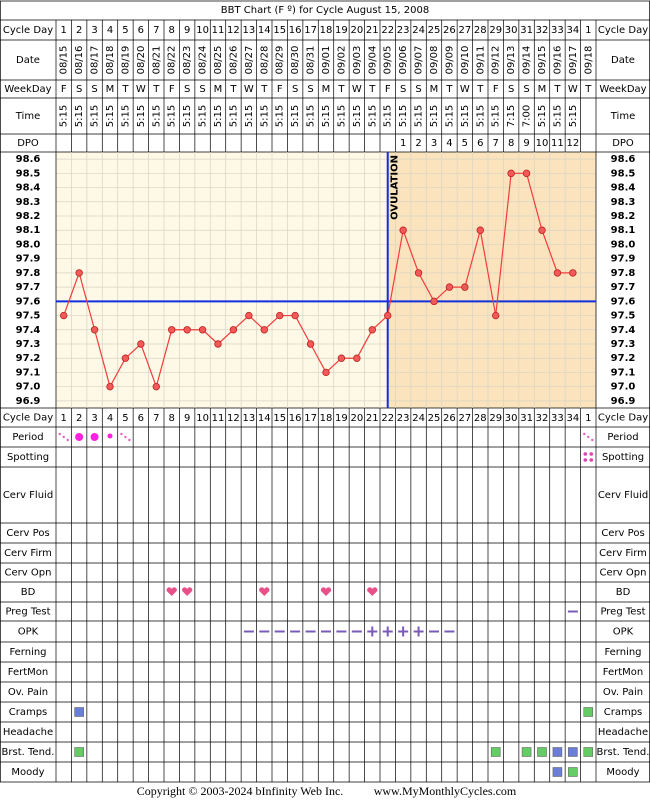 The image size is (650, 802). Describe the element at coordinates (623, 358) in the screenshot. I see `y-tick-label: 97.2` at that location.